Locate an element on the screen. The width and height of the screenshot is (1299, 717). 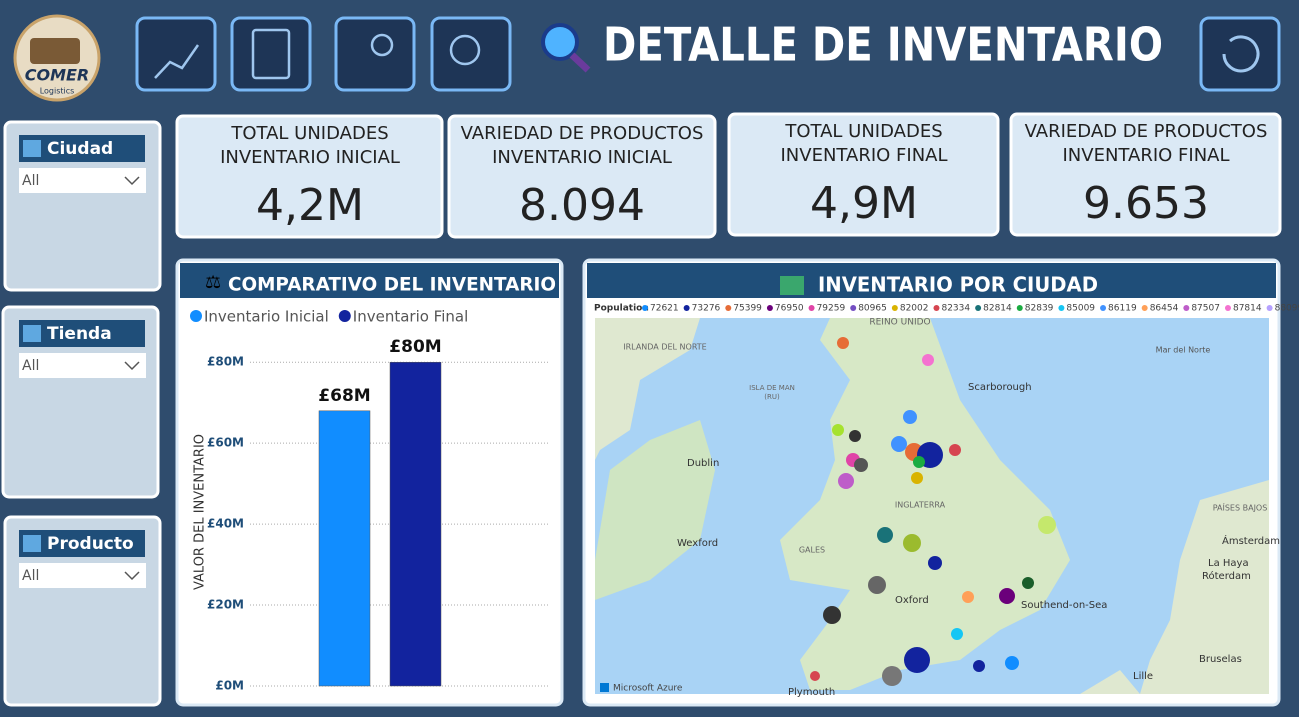
map-place: Southend-on-Sea is located at coordinates (1064, 605).